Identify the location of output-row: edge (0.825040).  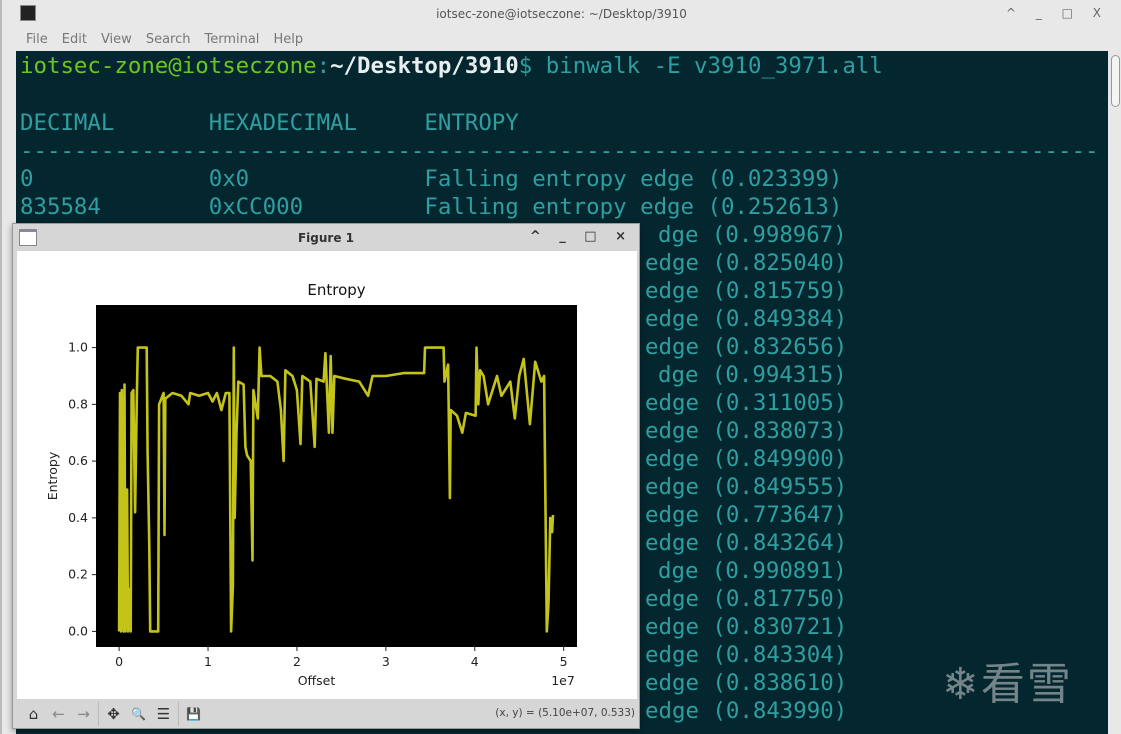
(746, 263).